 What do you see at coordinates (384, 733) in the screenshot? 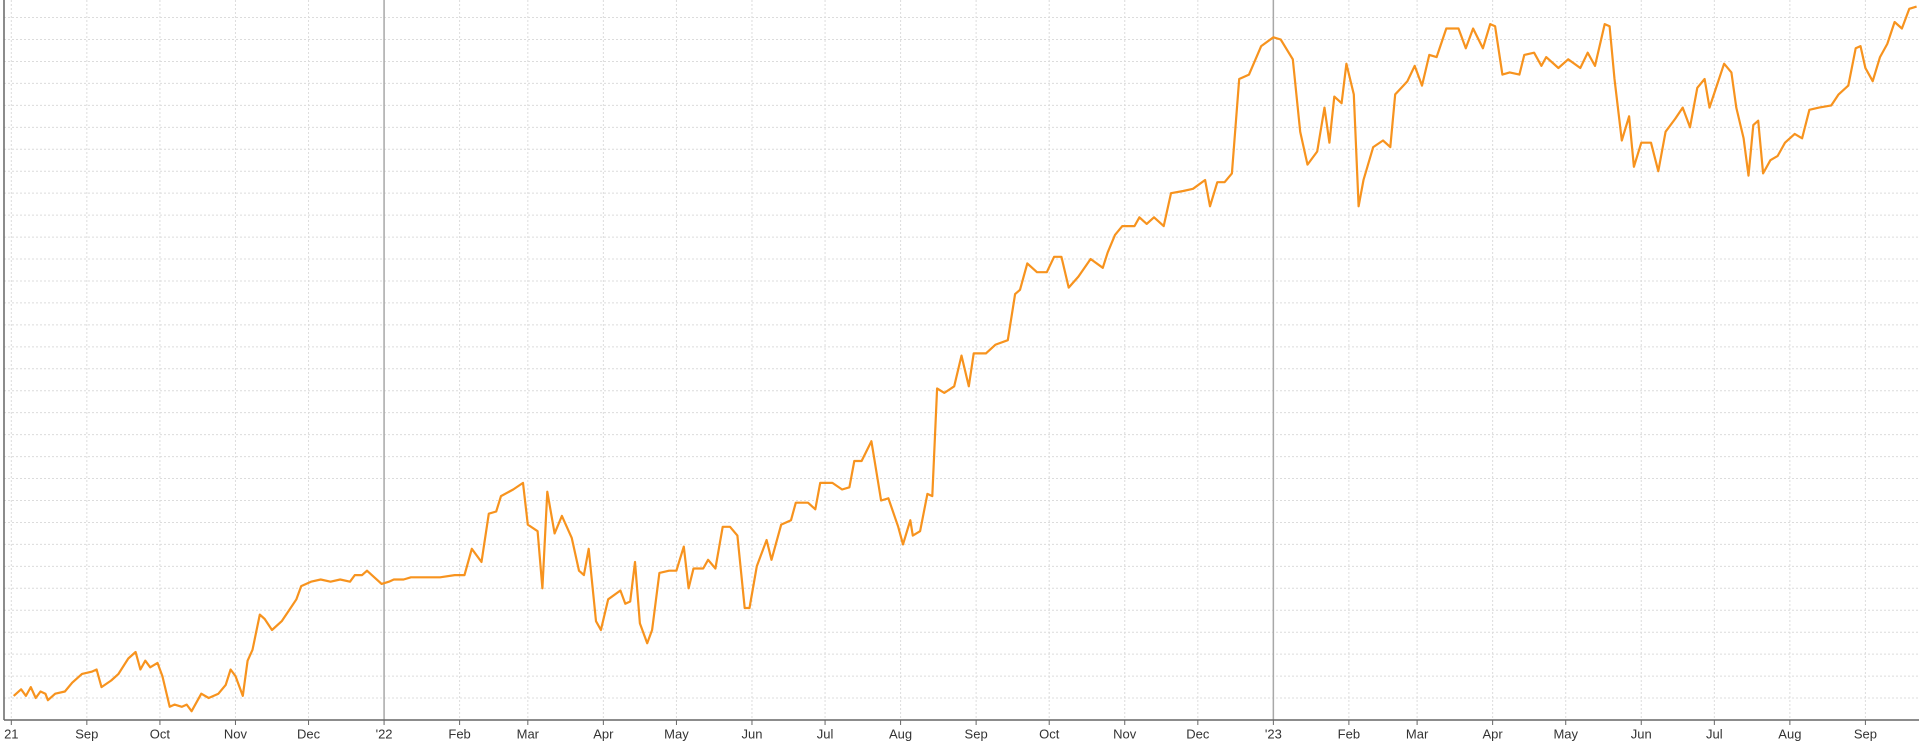
I see `x-tick-label: '22` at bounding box center [384, 733].